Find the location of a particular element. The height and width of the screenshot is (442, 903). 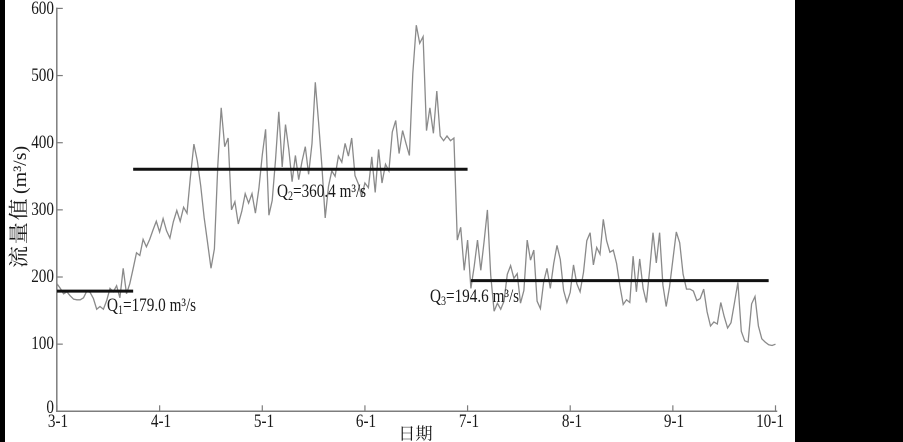

y-tick-label: 400 is located at coordinates (42, 142).